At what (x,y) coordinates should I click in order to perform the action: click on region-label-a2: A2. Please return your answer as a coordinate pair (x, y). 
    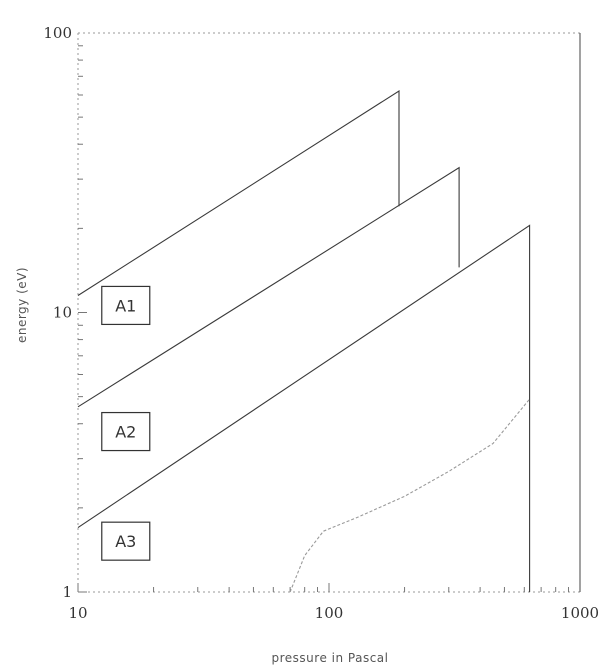
    Looking at the image, I should click on (126, 431).